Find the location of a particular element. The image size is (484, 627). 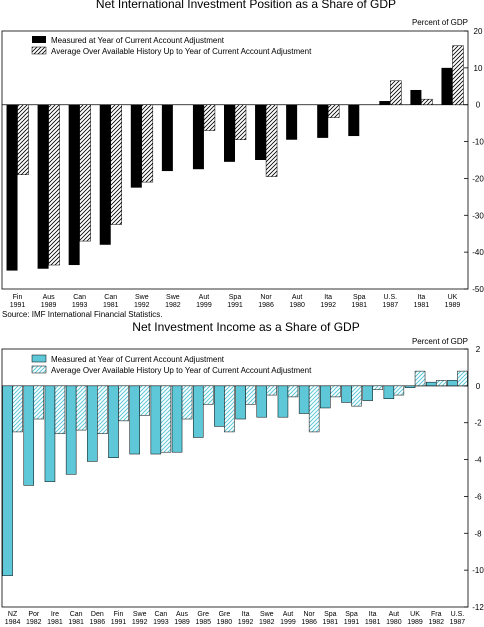

y-tick-label: -6 is located at coordinates (478, 496).